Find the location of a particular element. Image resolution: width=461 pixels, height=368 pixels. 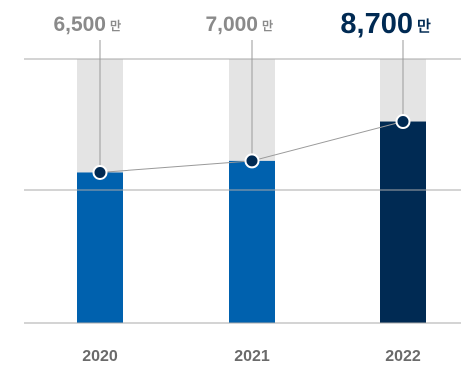

bar-2021 is located at coordinates (252, 241).